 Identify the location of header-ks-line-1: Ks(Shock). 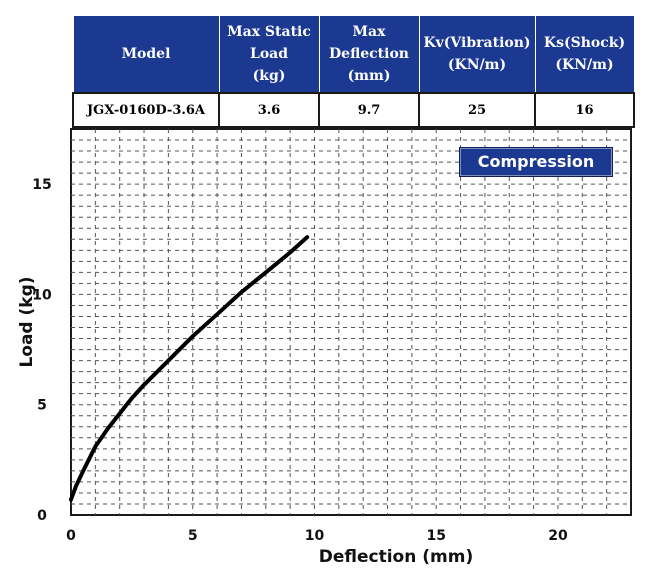
(584, 43).